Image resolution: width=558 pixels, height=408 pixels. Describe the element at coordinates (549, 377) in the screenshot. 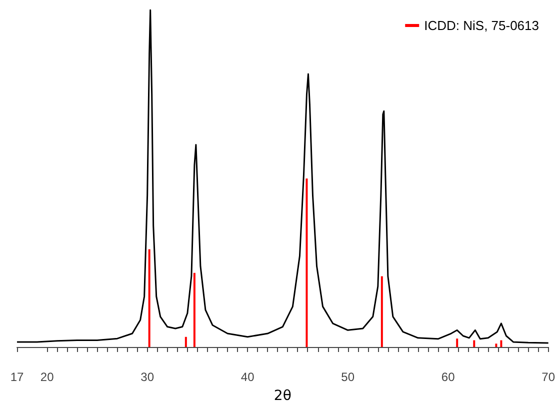

I see `x-tick-label: 70` at that location.